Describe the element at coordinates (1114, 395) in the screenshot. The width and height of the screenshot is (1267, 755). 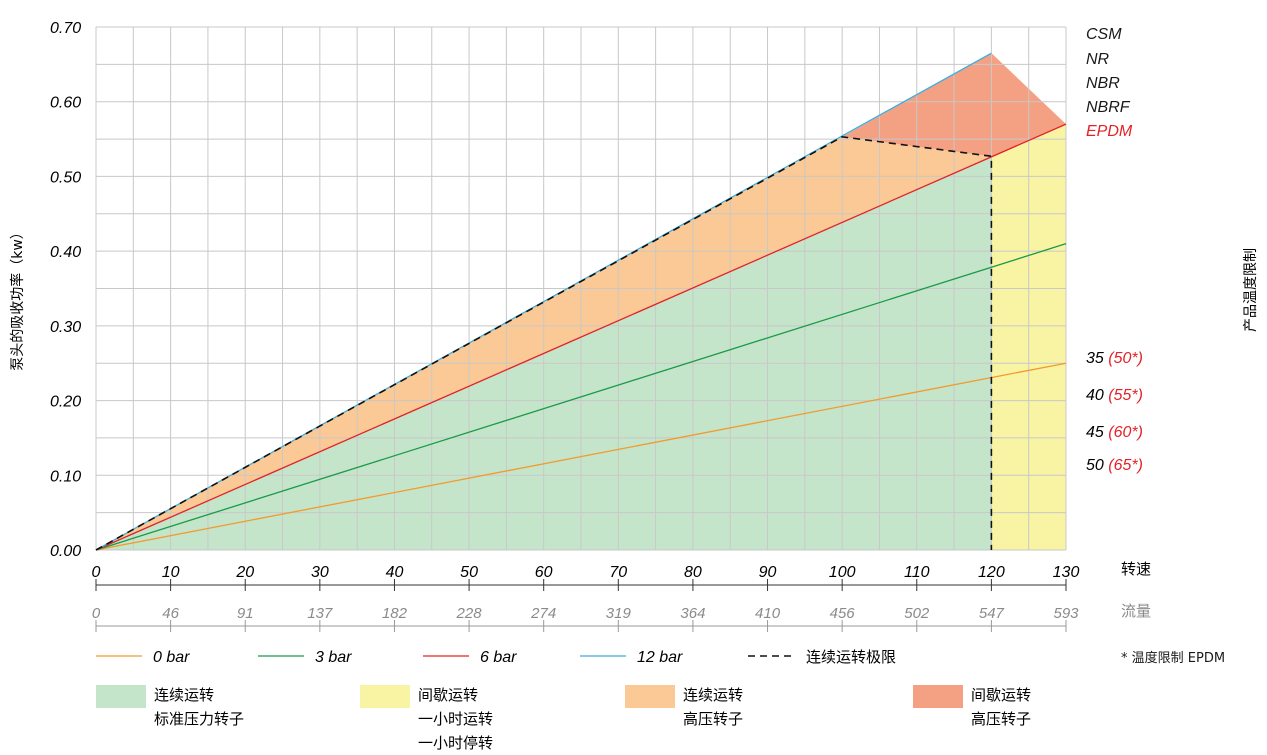
I see `temp-label: 40 (55*)` at that location.